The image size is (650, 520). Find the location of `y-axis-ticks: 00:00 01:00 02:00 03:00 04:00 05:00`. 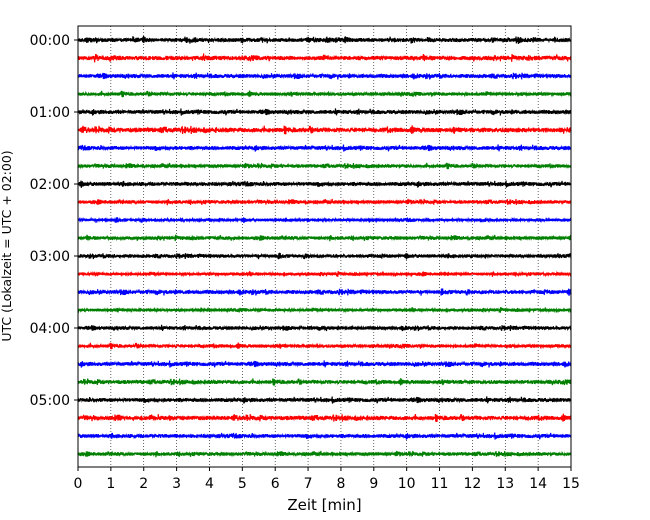

y-axis-ticks: 00:00 01:00 02:00 03:00 04:00 05:00 is located at coordinates (54, 221).